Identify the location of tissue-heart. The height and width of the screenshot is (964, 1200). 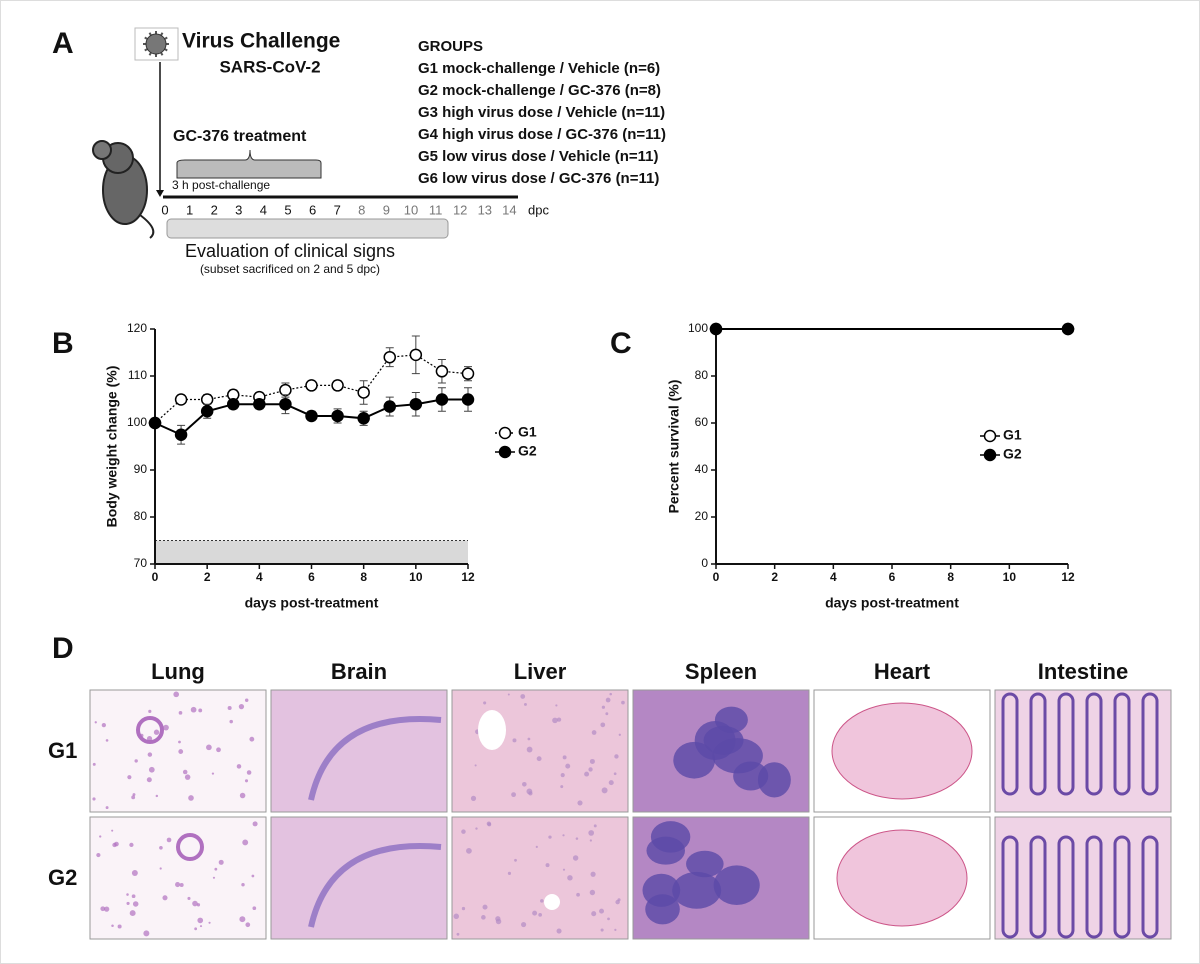
(902, 878).